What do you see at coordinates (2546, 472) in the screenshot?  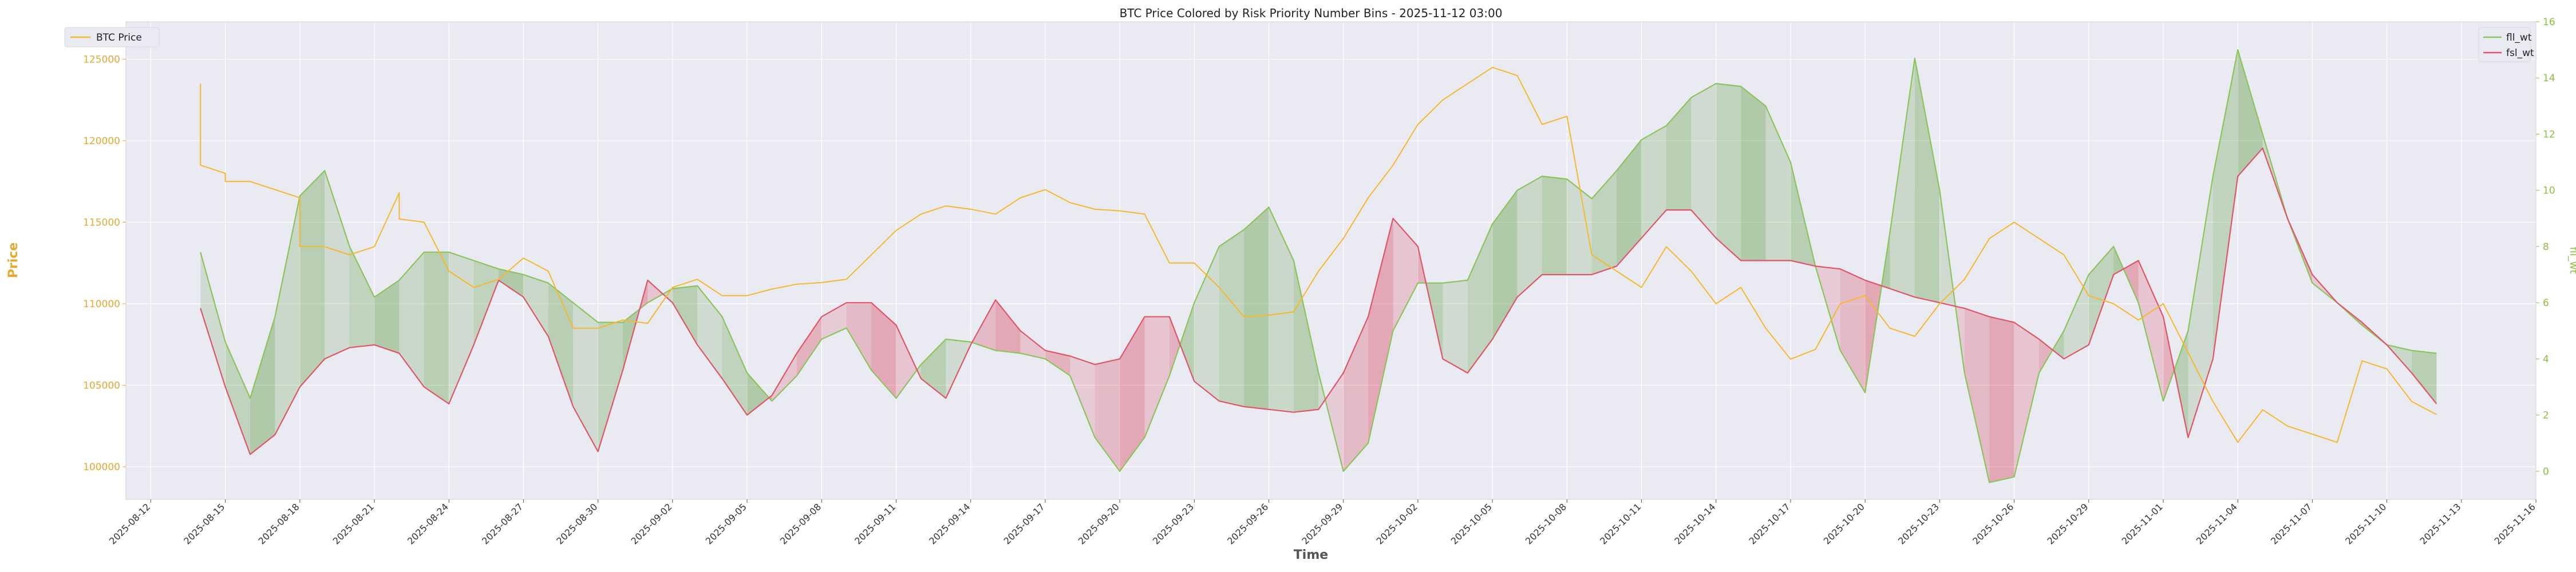 I see `y2-tick-label: 0` at bounding box center [2546, 472].